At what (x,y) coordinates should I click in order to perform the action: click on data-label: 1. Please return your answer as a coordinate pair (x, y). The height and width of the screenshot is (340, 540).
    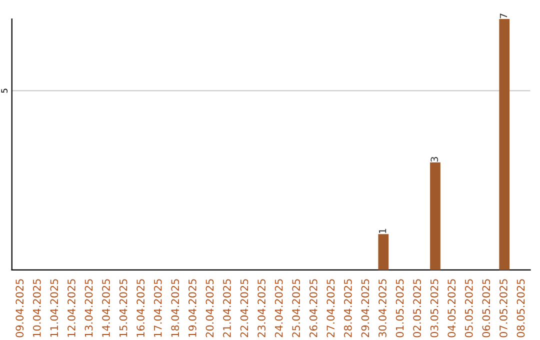
    Looking at the image, I should click on (382, 231).